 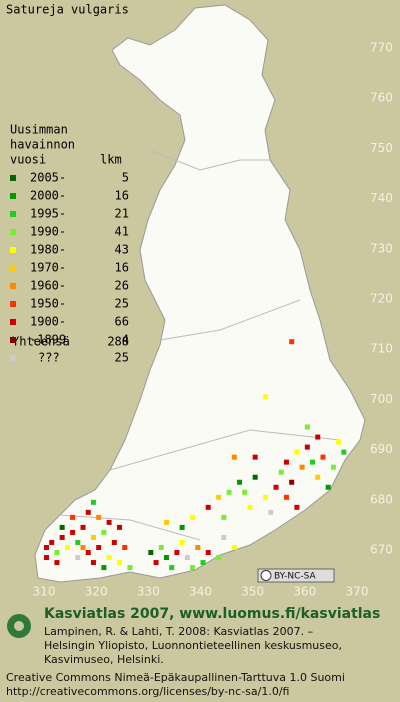 What do you see at coordinates (48, 322) in the screenshot?
I see `legend-label: 1900-` at bounding box center [48, 322].